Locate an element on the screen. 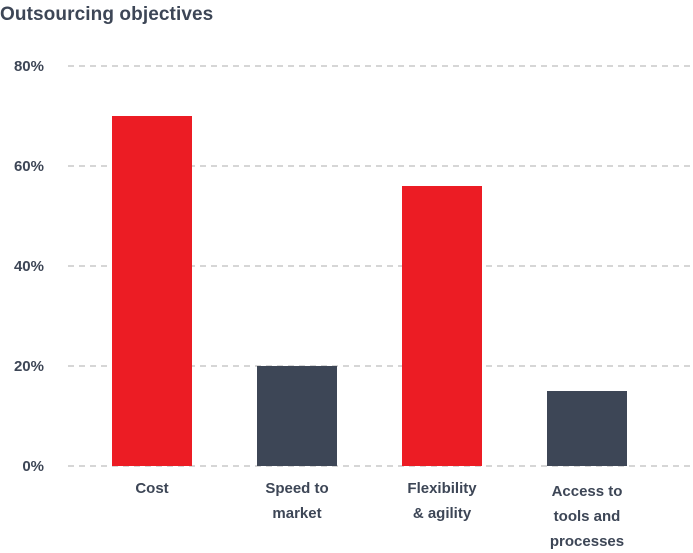 This screenshot has height=553, width=693. chart-title: Outsourcing objectives is located at coordinates (107, 14).